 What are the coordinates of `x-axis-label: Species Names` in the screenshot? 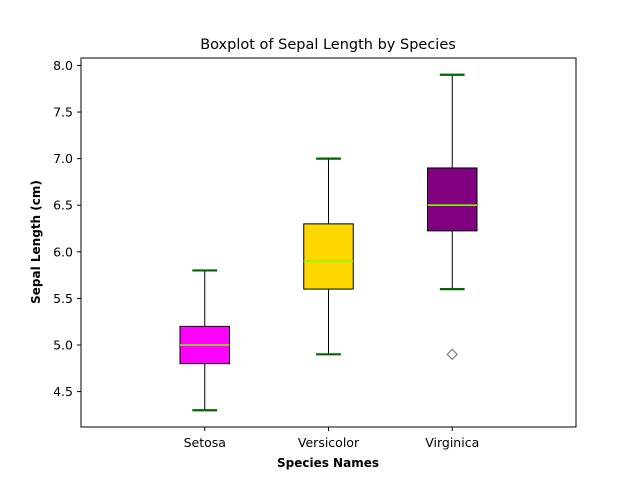 It's located at (328, 463).